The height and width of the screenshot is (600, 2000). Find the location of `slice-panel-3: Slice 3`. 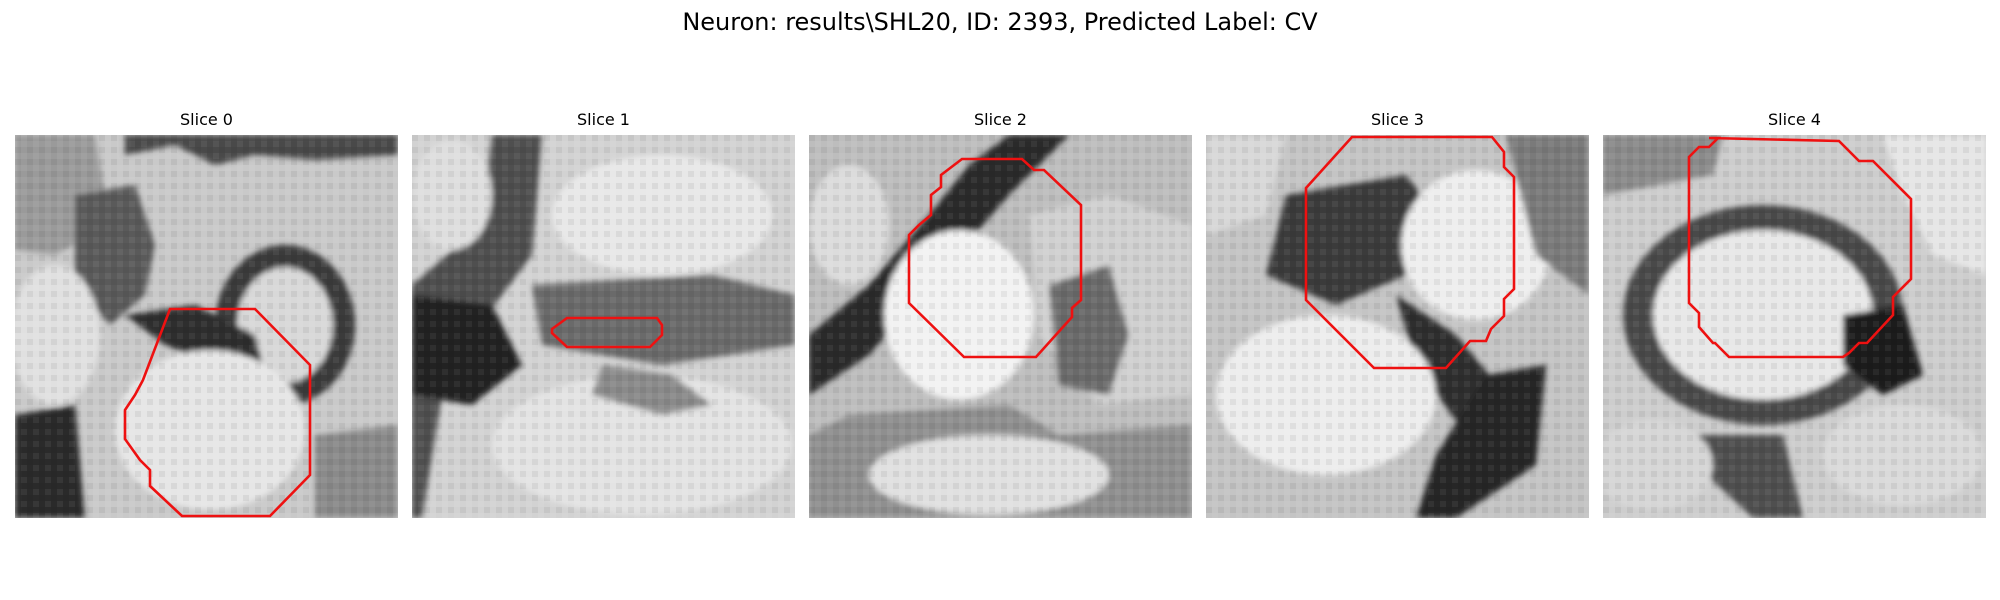

slice-panel-3: Slice 3 is located at coordinates (1397, 314).